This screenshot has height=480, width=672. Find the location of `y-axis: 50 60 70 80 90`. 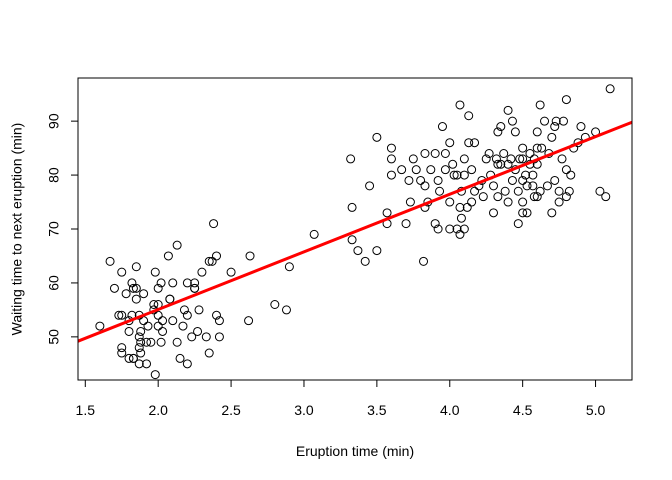

y-axis: 50 60 70 80 90 is located at coordinates (62, 229).